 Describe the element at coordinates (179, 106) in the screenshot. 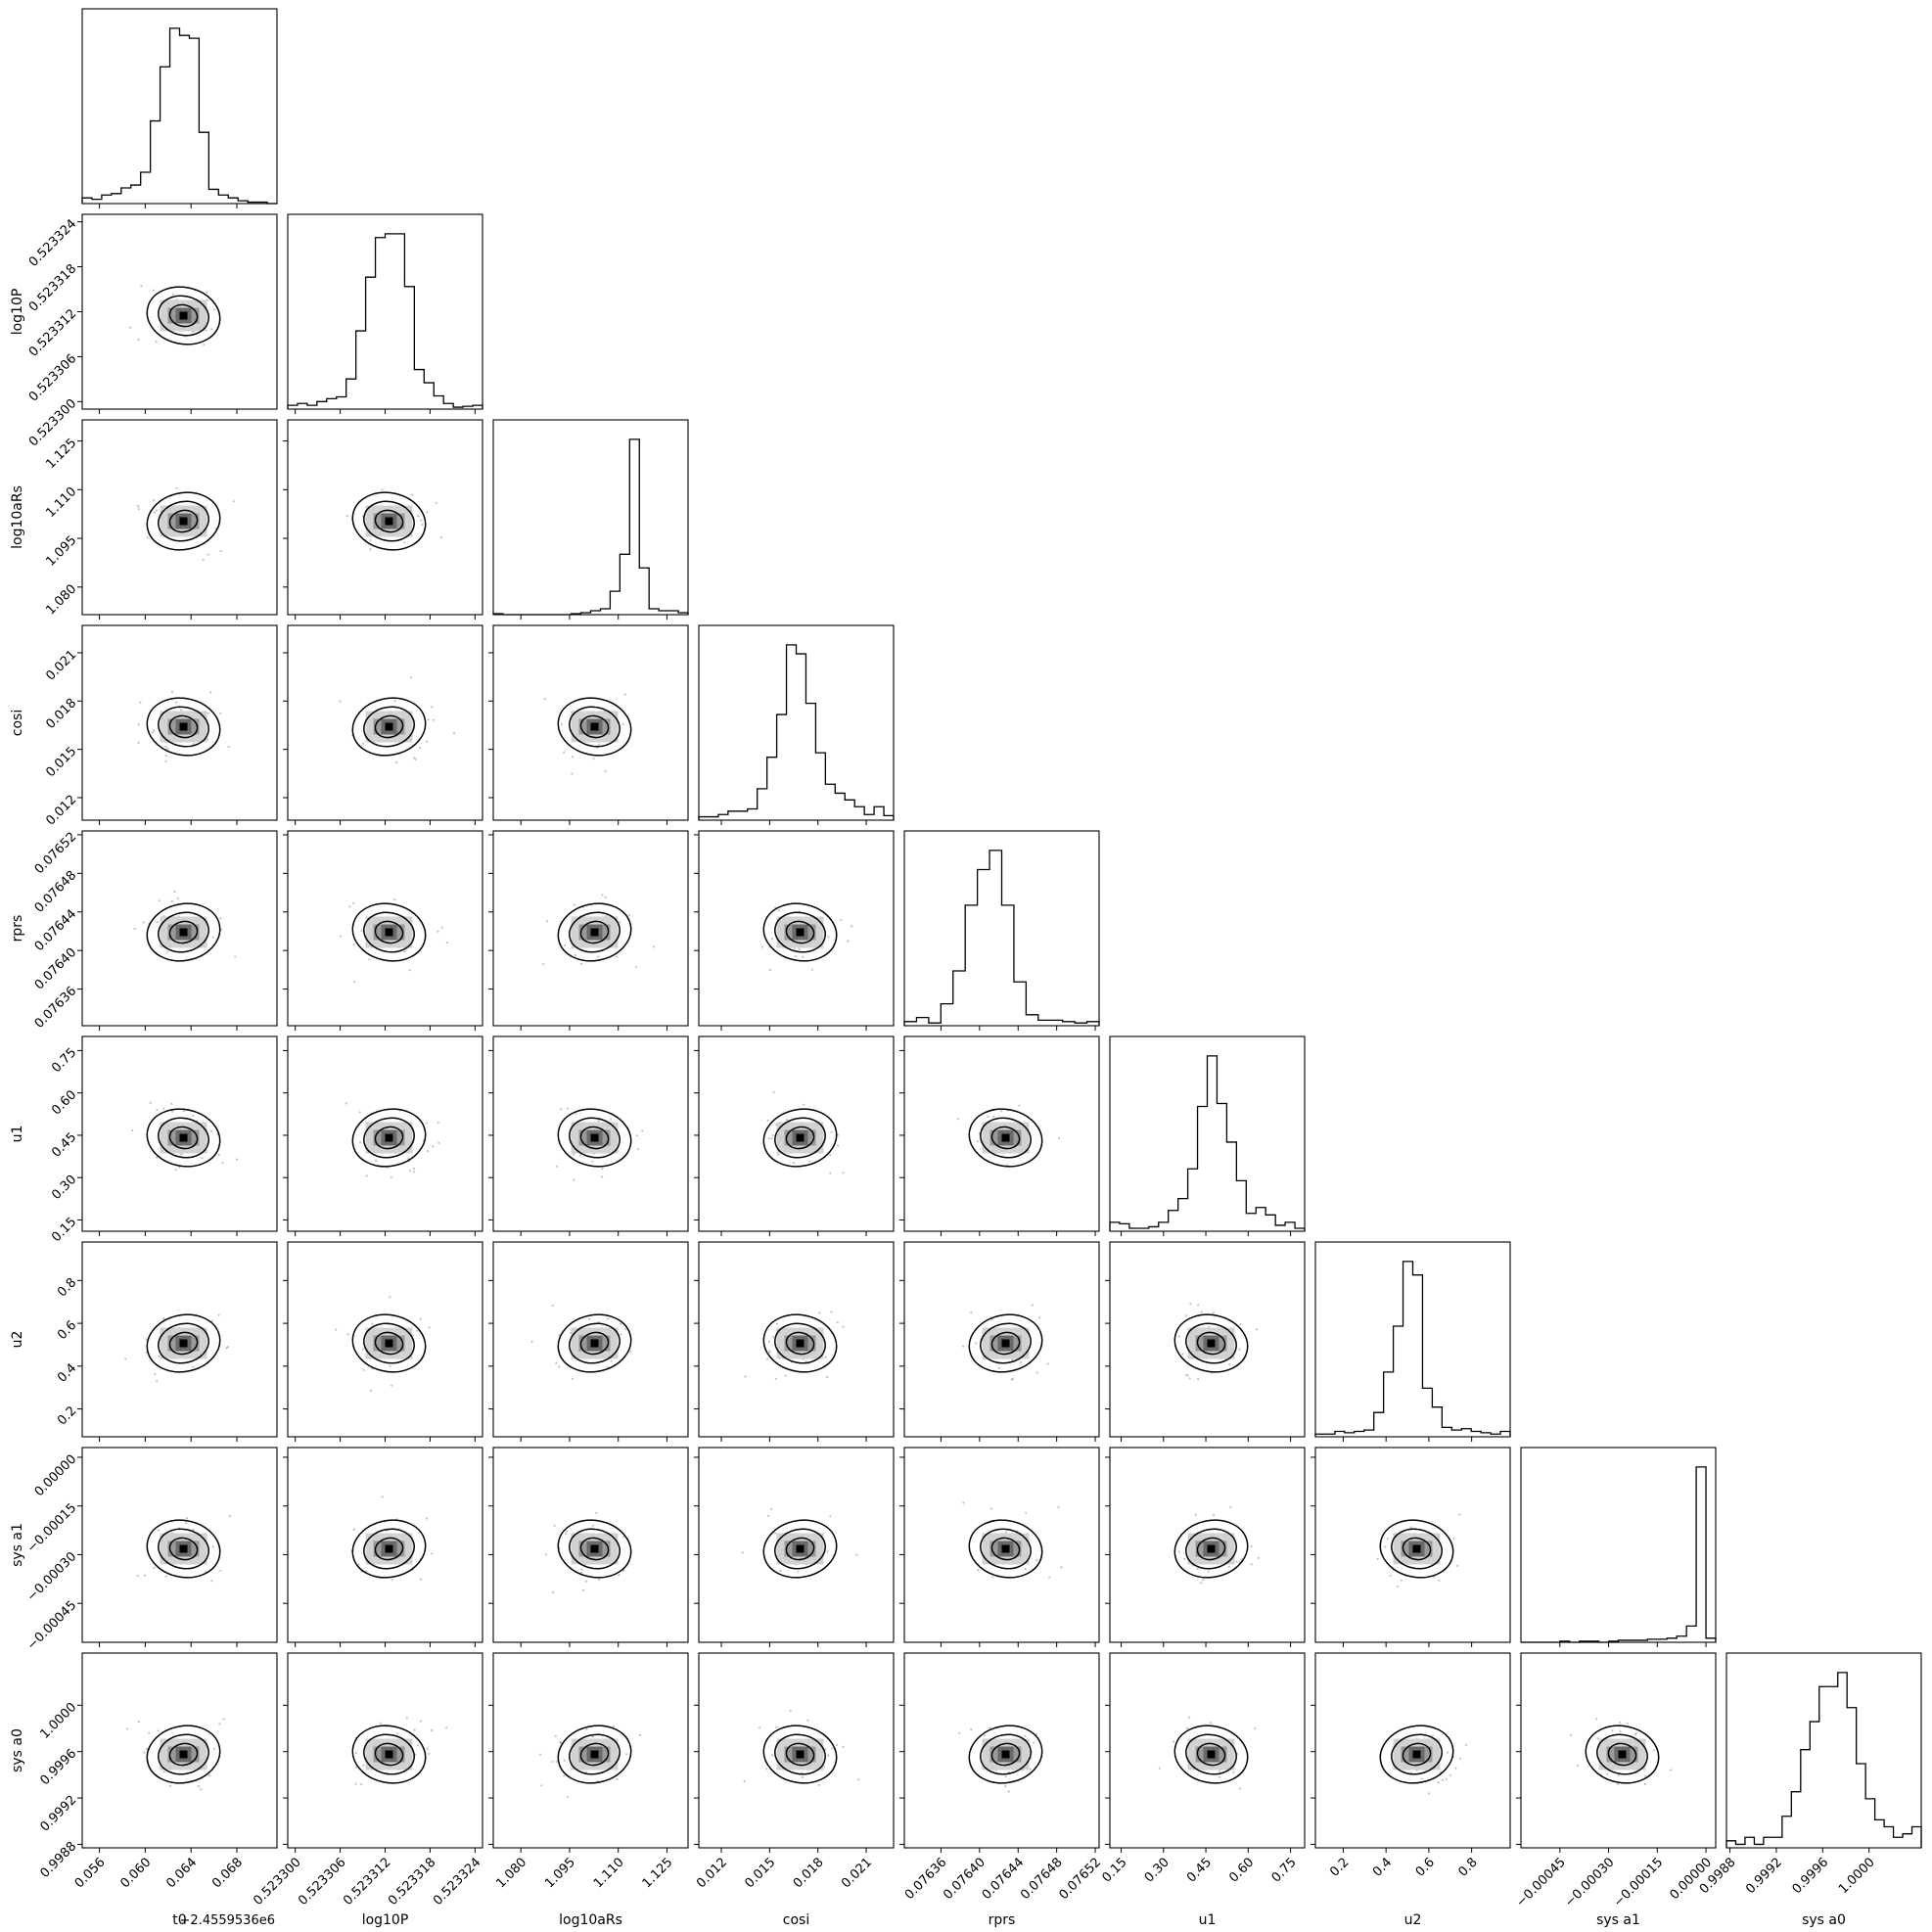

I see `panel-frame` at that location.